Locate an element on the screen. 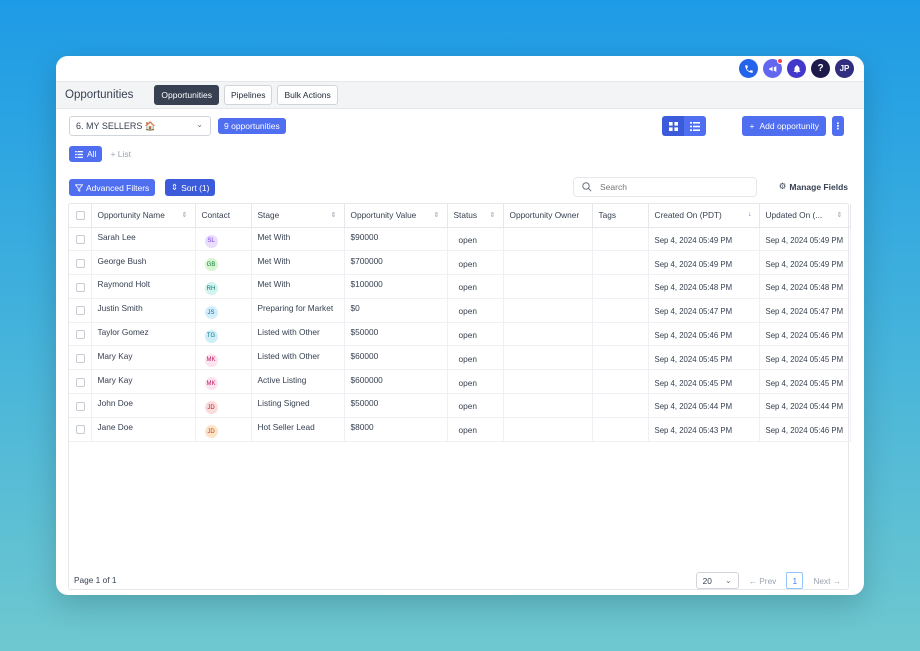  column-header-stage: Stage ⇕ is located at coordinates (298, 216).